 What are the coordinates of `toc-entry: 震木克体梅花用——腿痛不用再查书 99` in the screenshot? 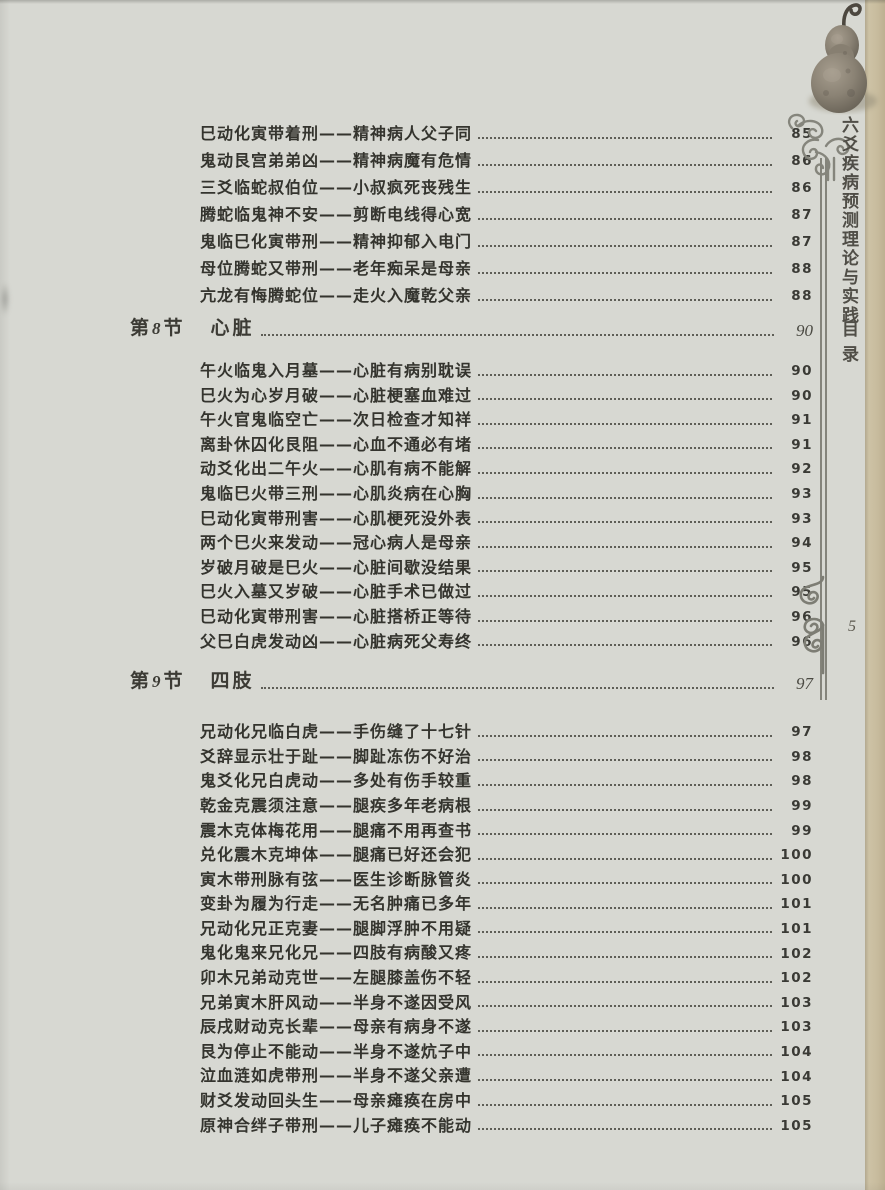 It's located at (506, 827).